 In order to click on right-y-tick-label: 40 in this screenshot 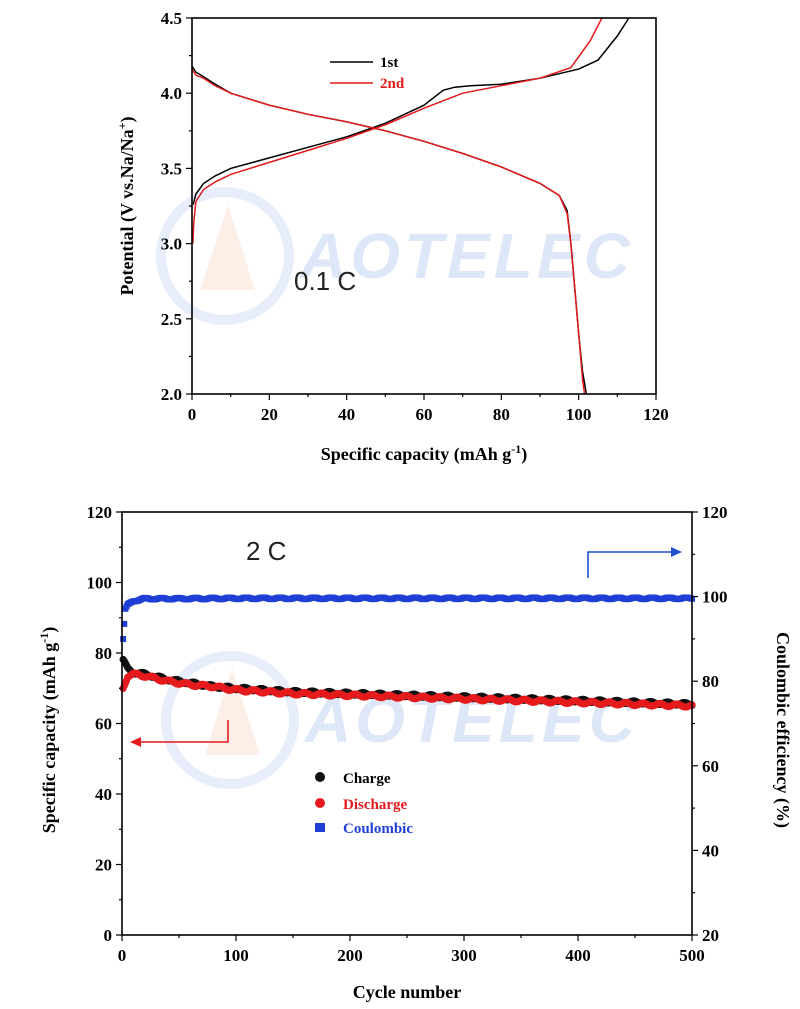, I will do `click(710, 850)`.